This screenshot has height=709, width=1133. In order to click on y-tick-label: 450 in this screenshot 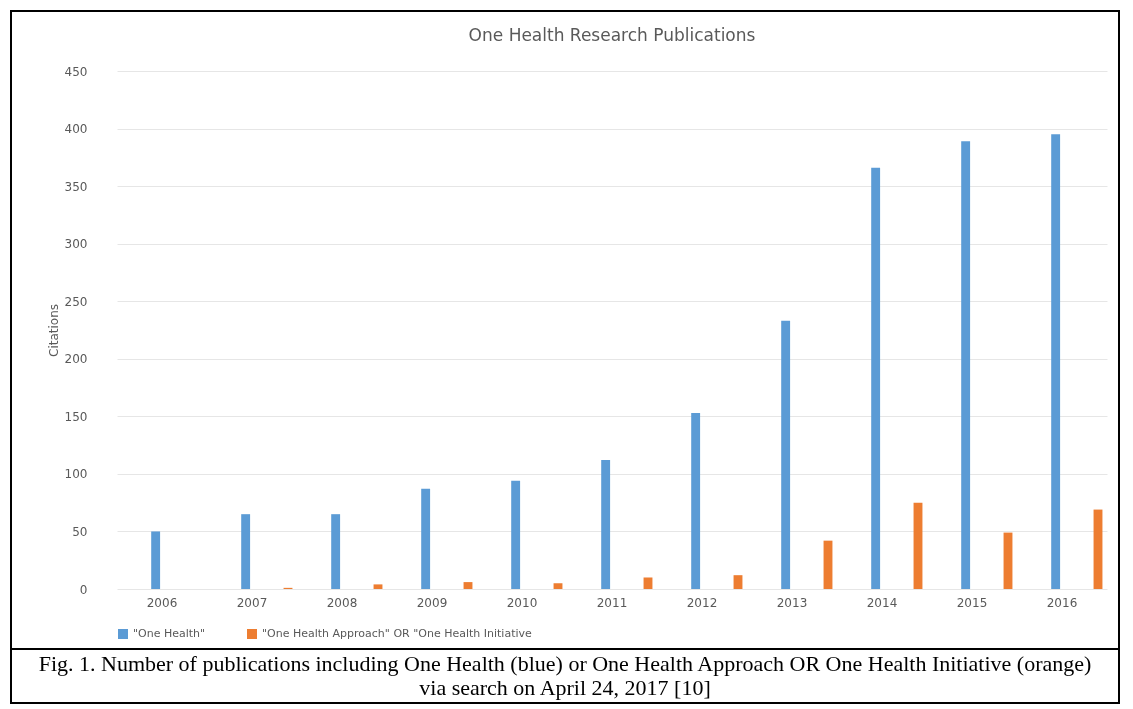, I will do `click(76, 71)`.